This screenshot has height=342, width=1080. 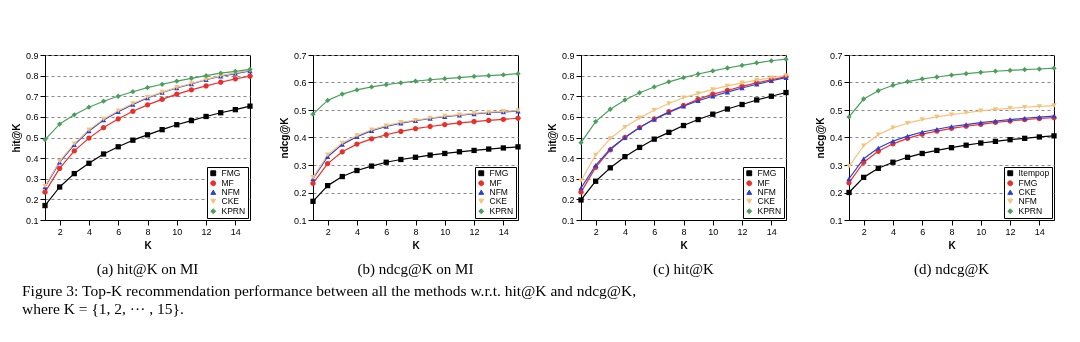 What do you see at coordinates (684, 269) in the screenshot?
I see `text: (c) hit@K` at bounding box center [684, 269].